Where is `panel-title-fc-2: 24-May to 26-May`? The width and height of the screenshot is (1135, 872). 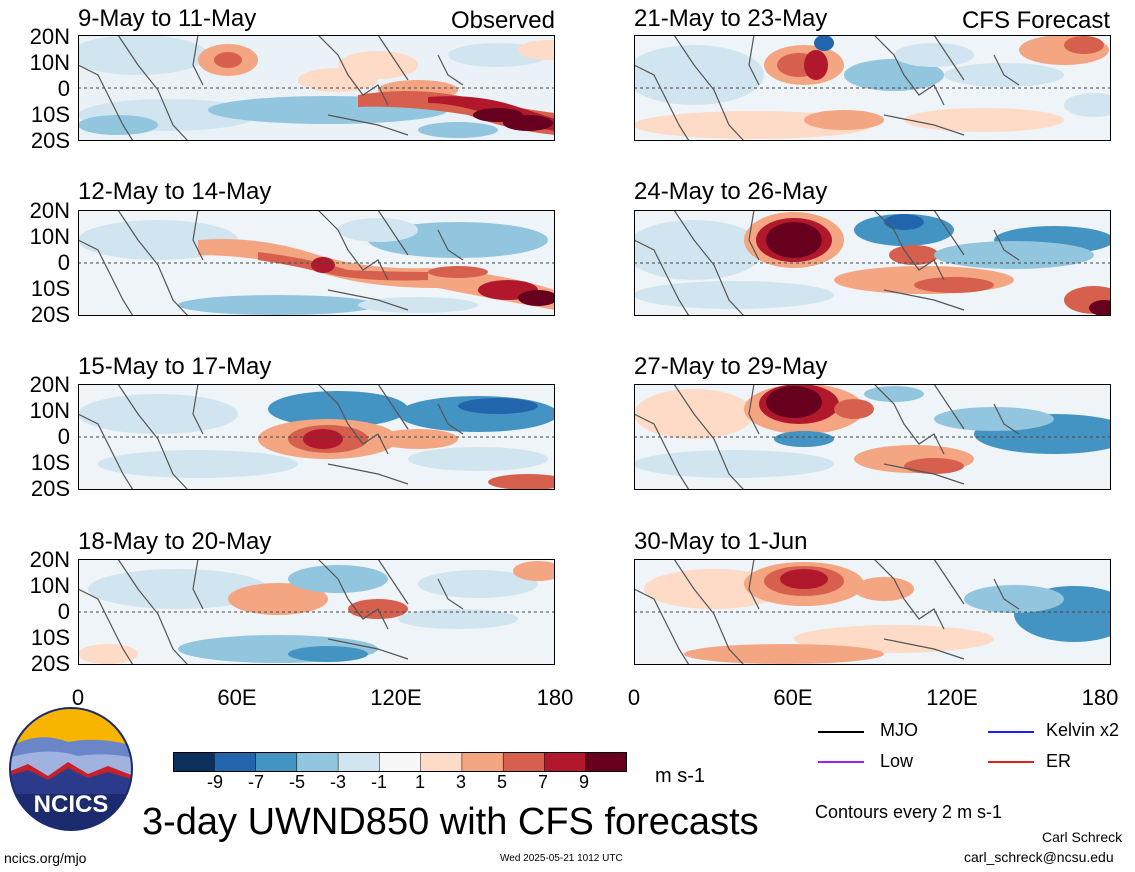 panel-title-fc-2: 24-May to 26-May is located at coordinates (731, 191).